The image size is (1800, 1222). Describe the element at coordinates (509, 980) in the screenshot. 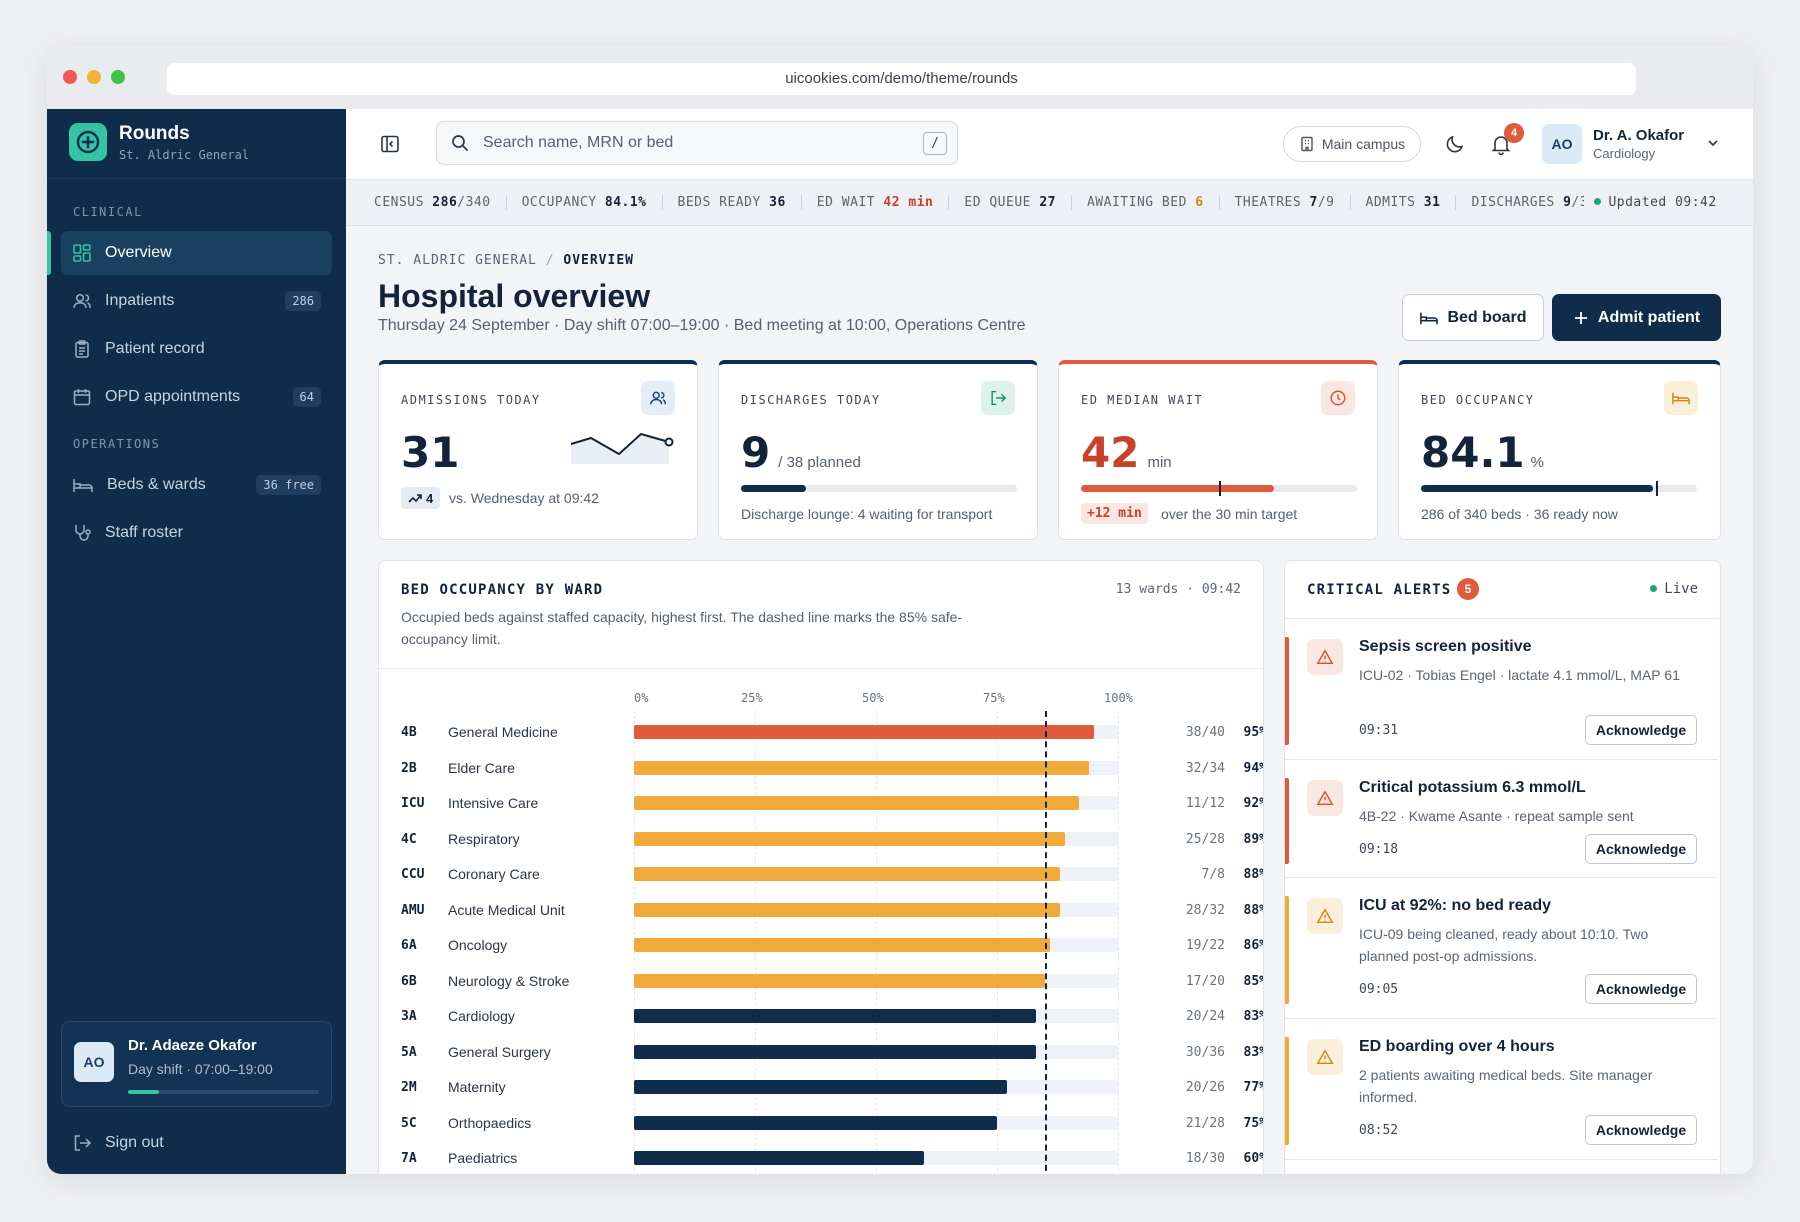

I see `ward-name: Neurology & Stroke` at that location.